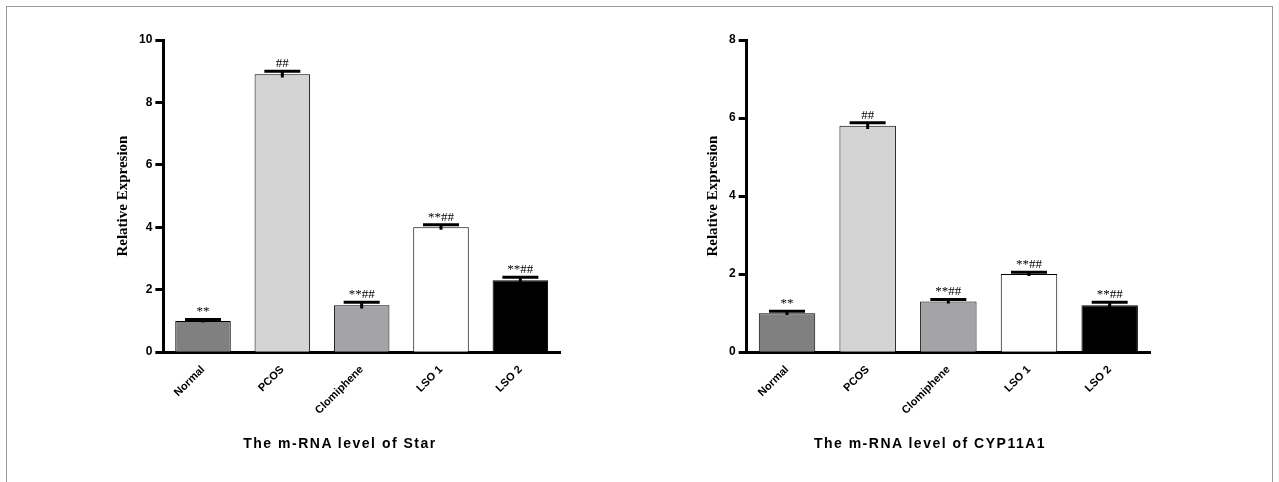 This screenshot has height=482, width=1279. I want to click on y-tick-label: 10, so click(145, 39).